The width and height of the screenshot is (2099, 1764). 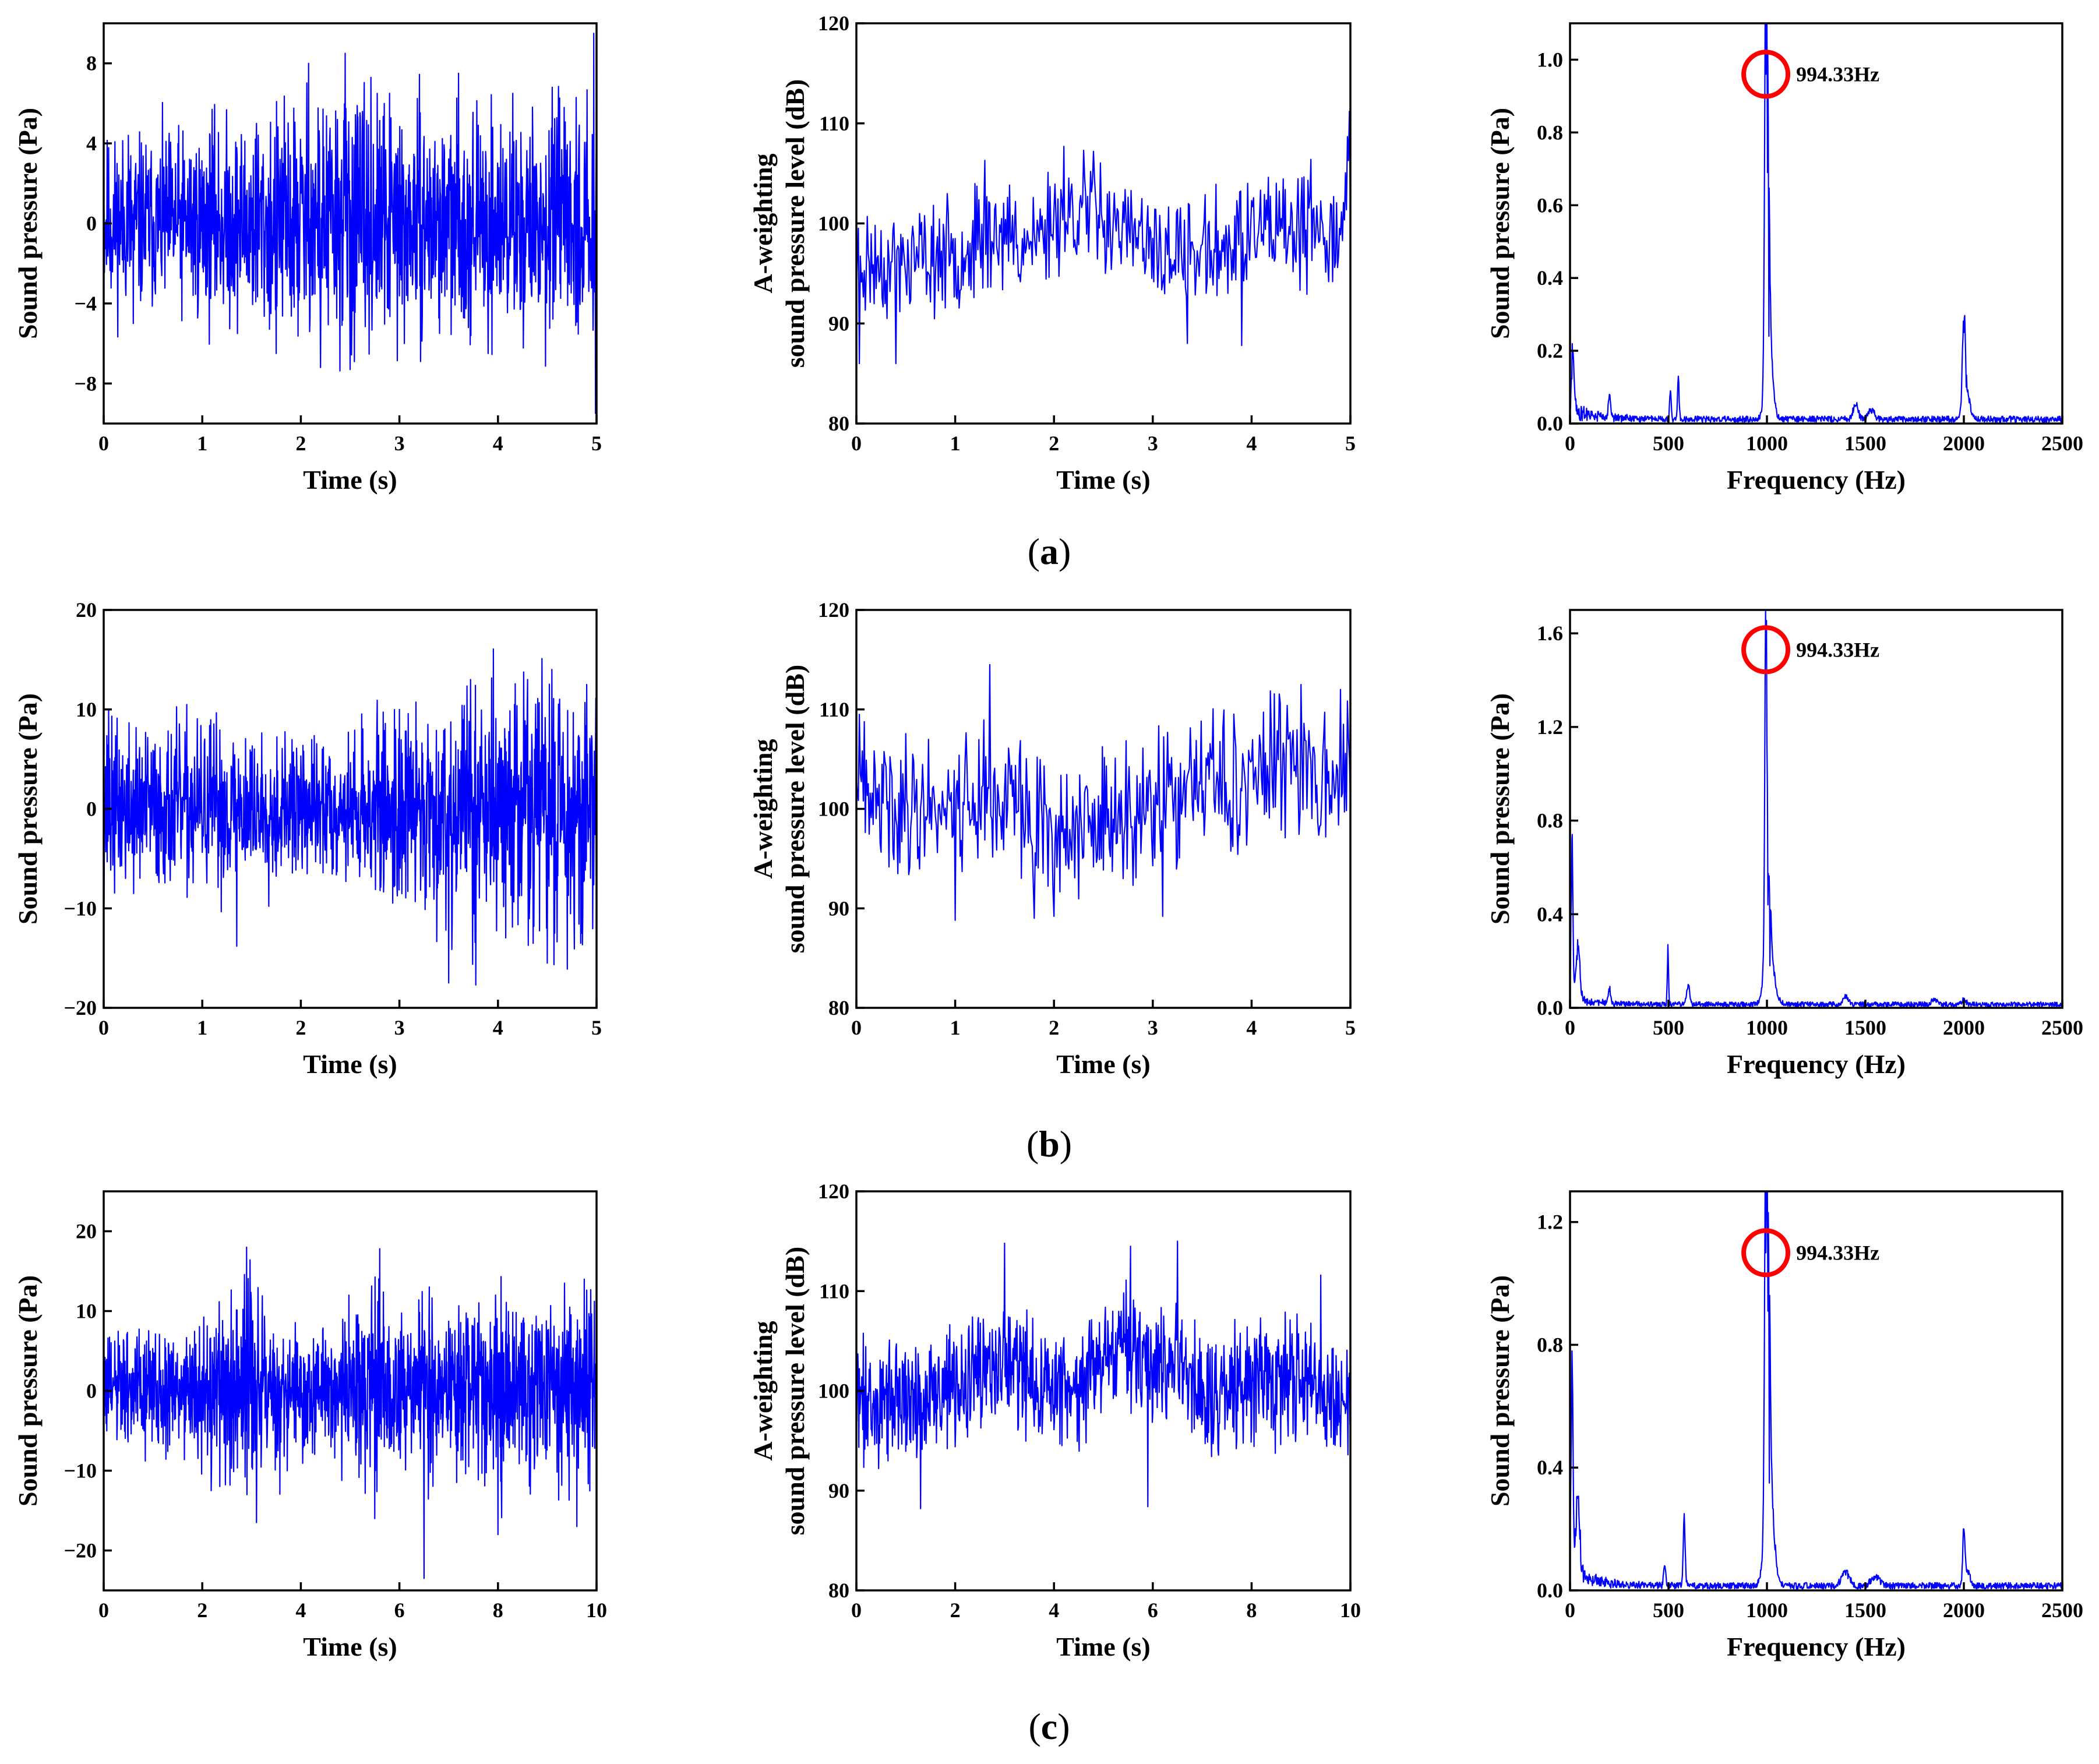 I want to click on y-tick-label-b3-1: 0.4, so click(x=1550, y=914).